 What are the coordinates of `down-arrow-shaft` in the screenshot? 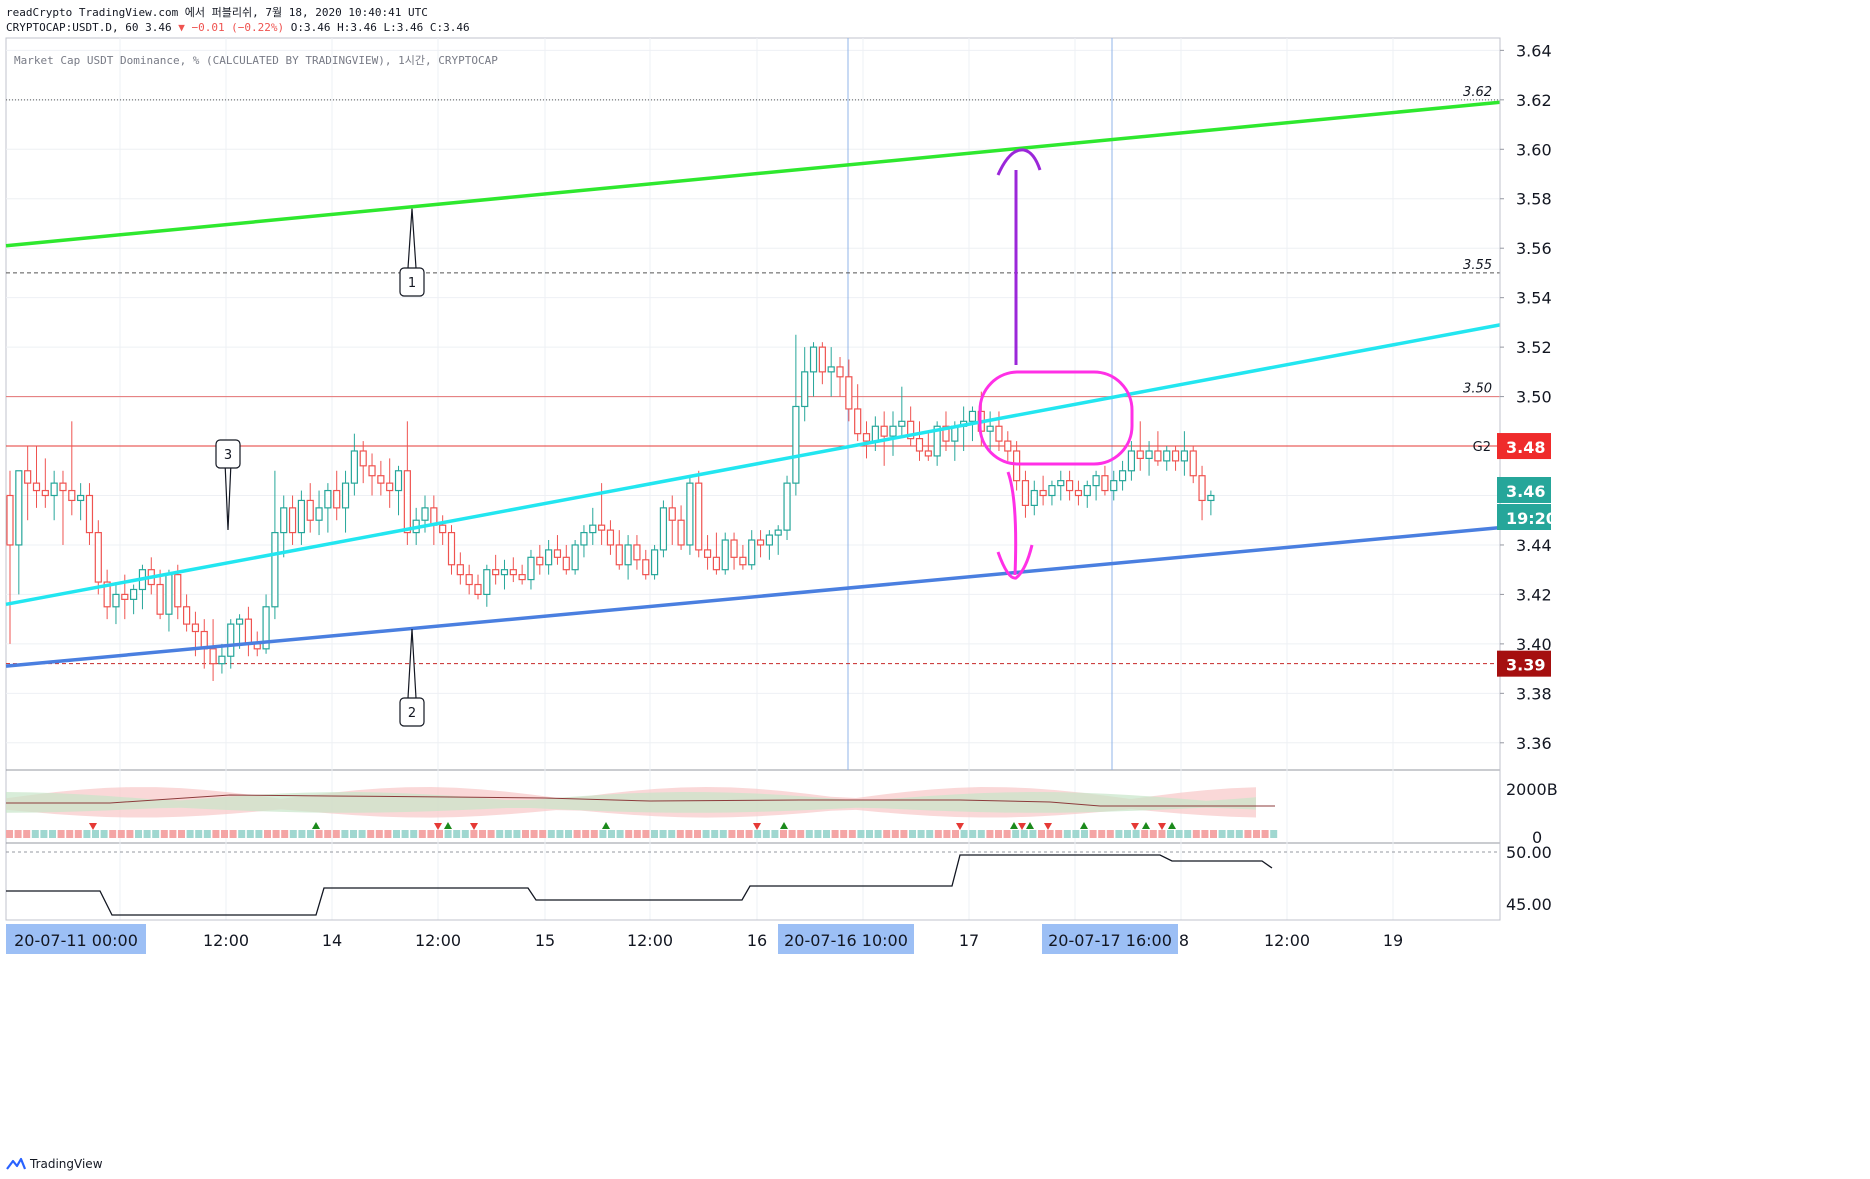 It's located at (1012, 523).